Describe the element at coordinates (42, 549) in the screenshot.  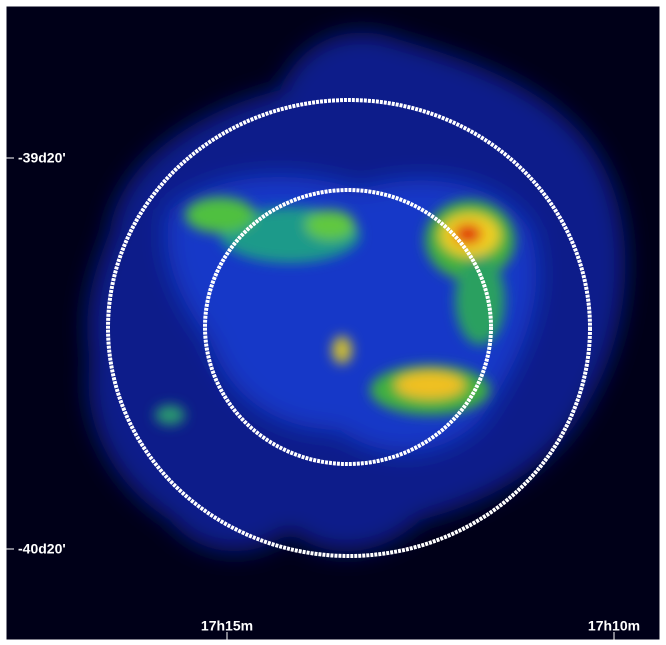
I see `dec-label: -40d20'` at that location.